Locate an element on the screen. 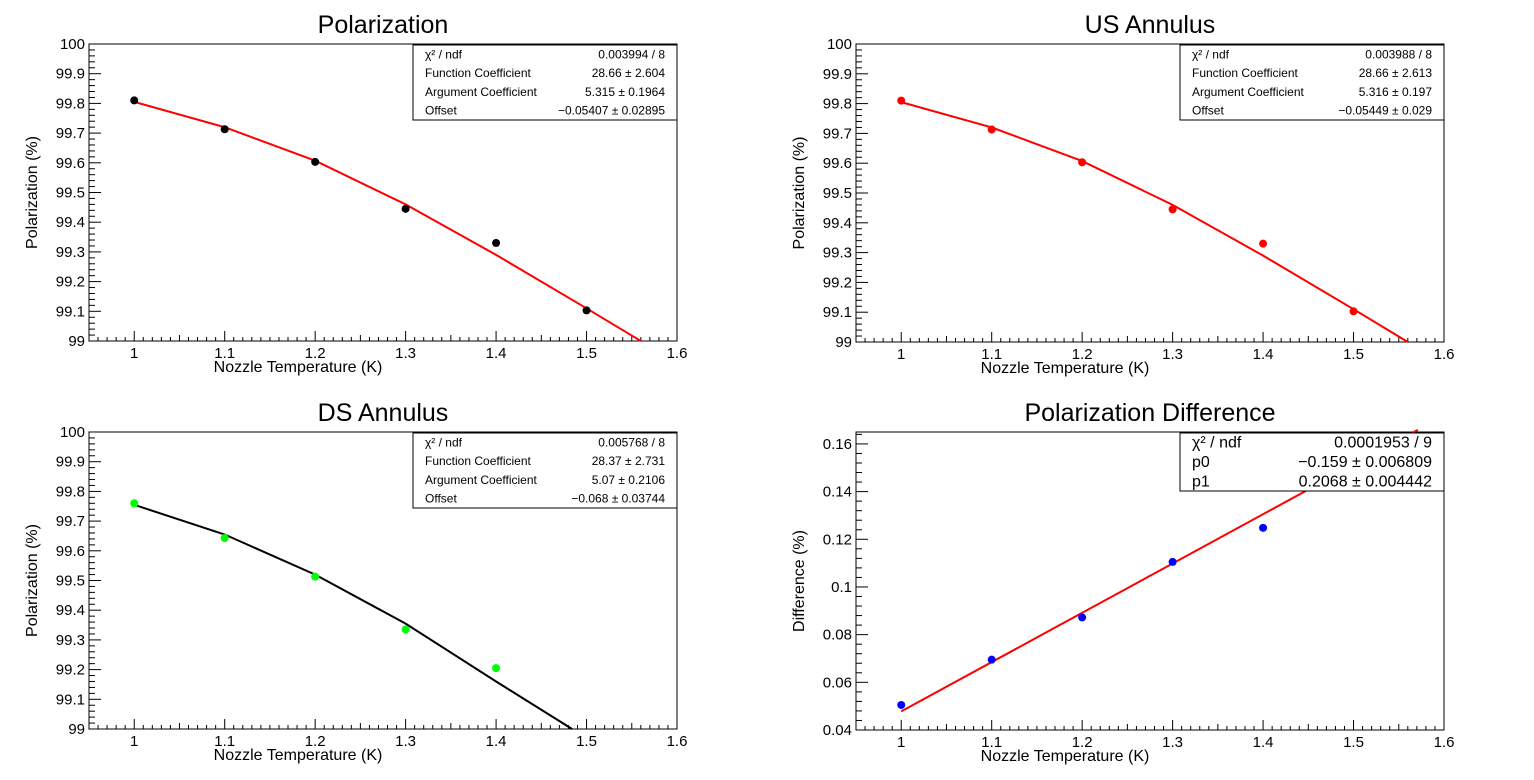  stats-value: −0.159 ± 0.006809 is located at coordinates (1365, 462).